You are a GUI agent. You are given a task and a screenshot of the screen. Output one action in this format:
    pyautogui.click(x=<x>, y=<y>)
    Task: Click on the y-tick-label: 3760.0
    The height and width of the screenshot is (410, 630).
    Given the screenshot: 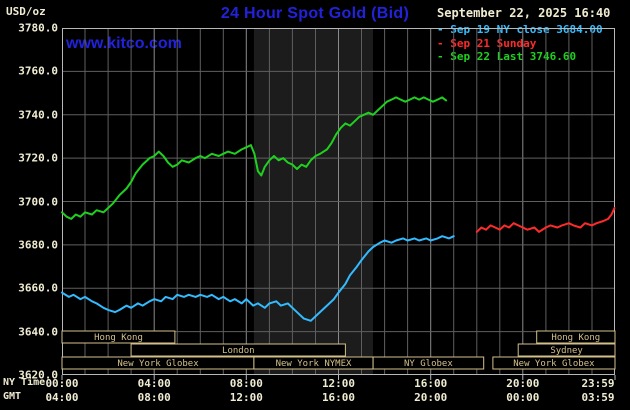 What is the action you would take?
    pyautogui.click(x=38, y=71)
    